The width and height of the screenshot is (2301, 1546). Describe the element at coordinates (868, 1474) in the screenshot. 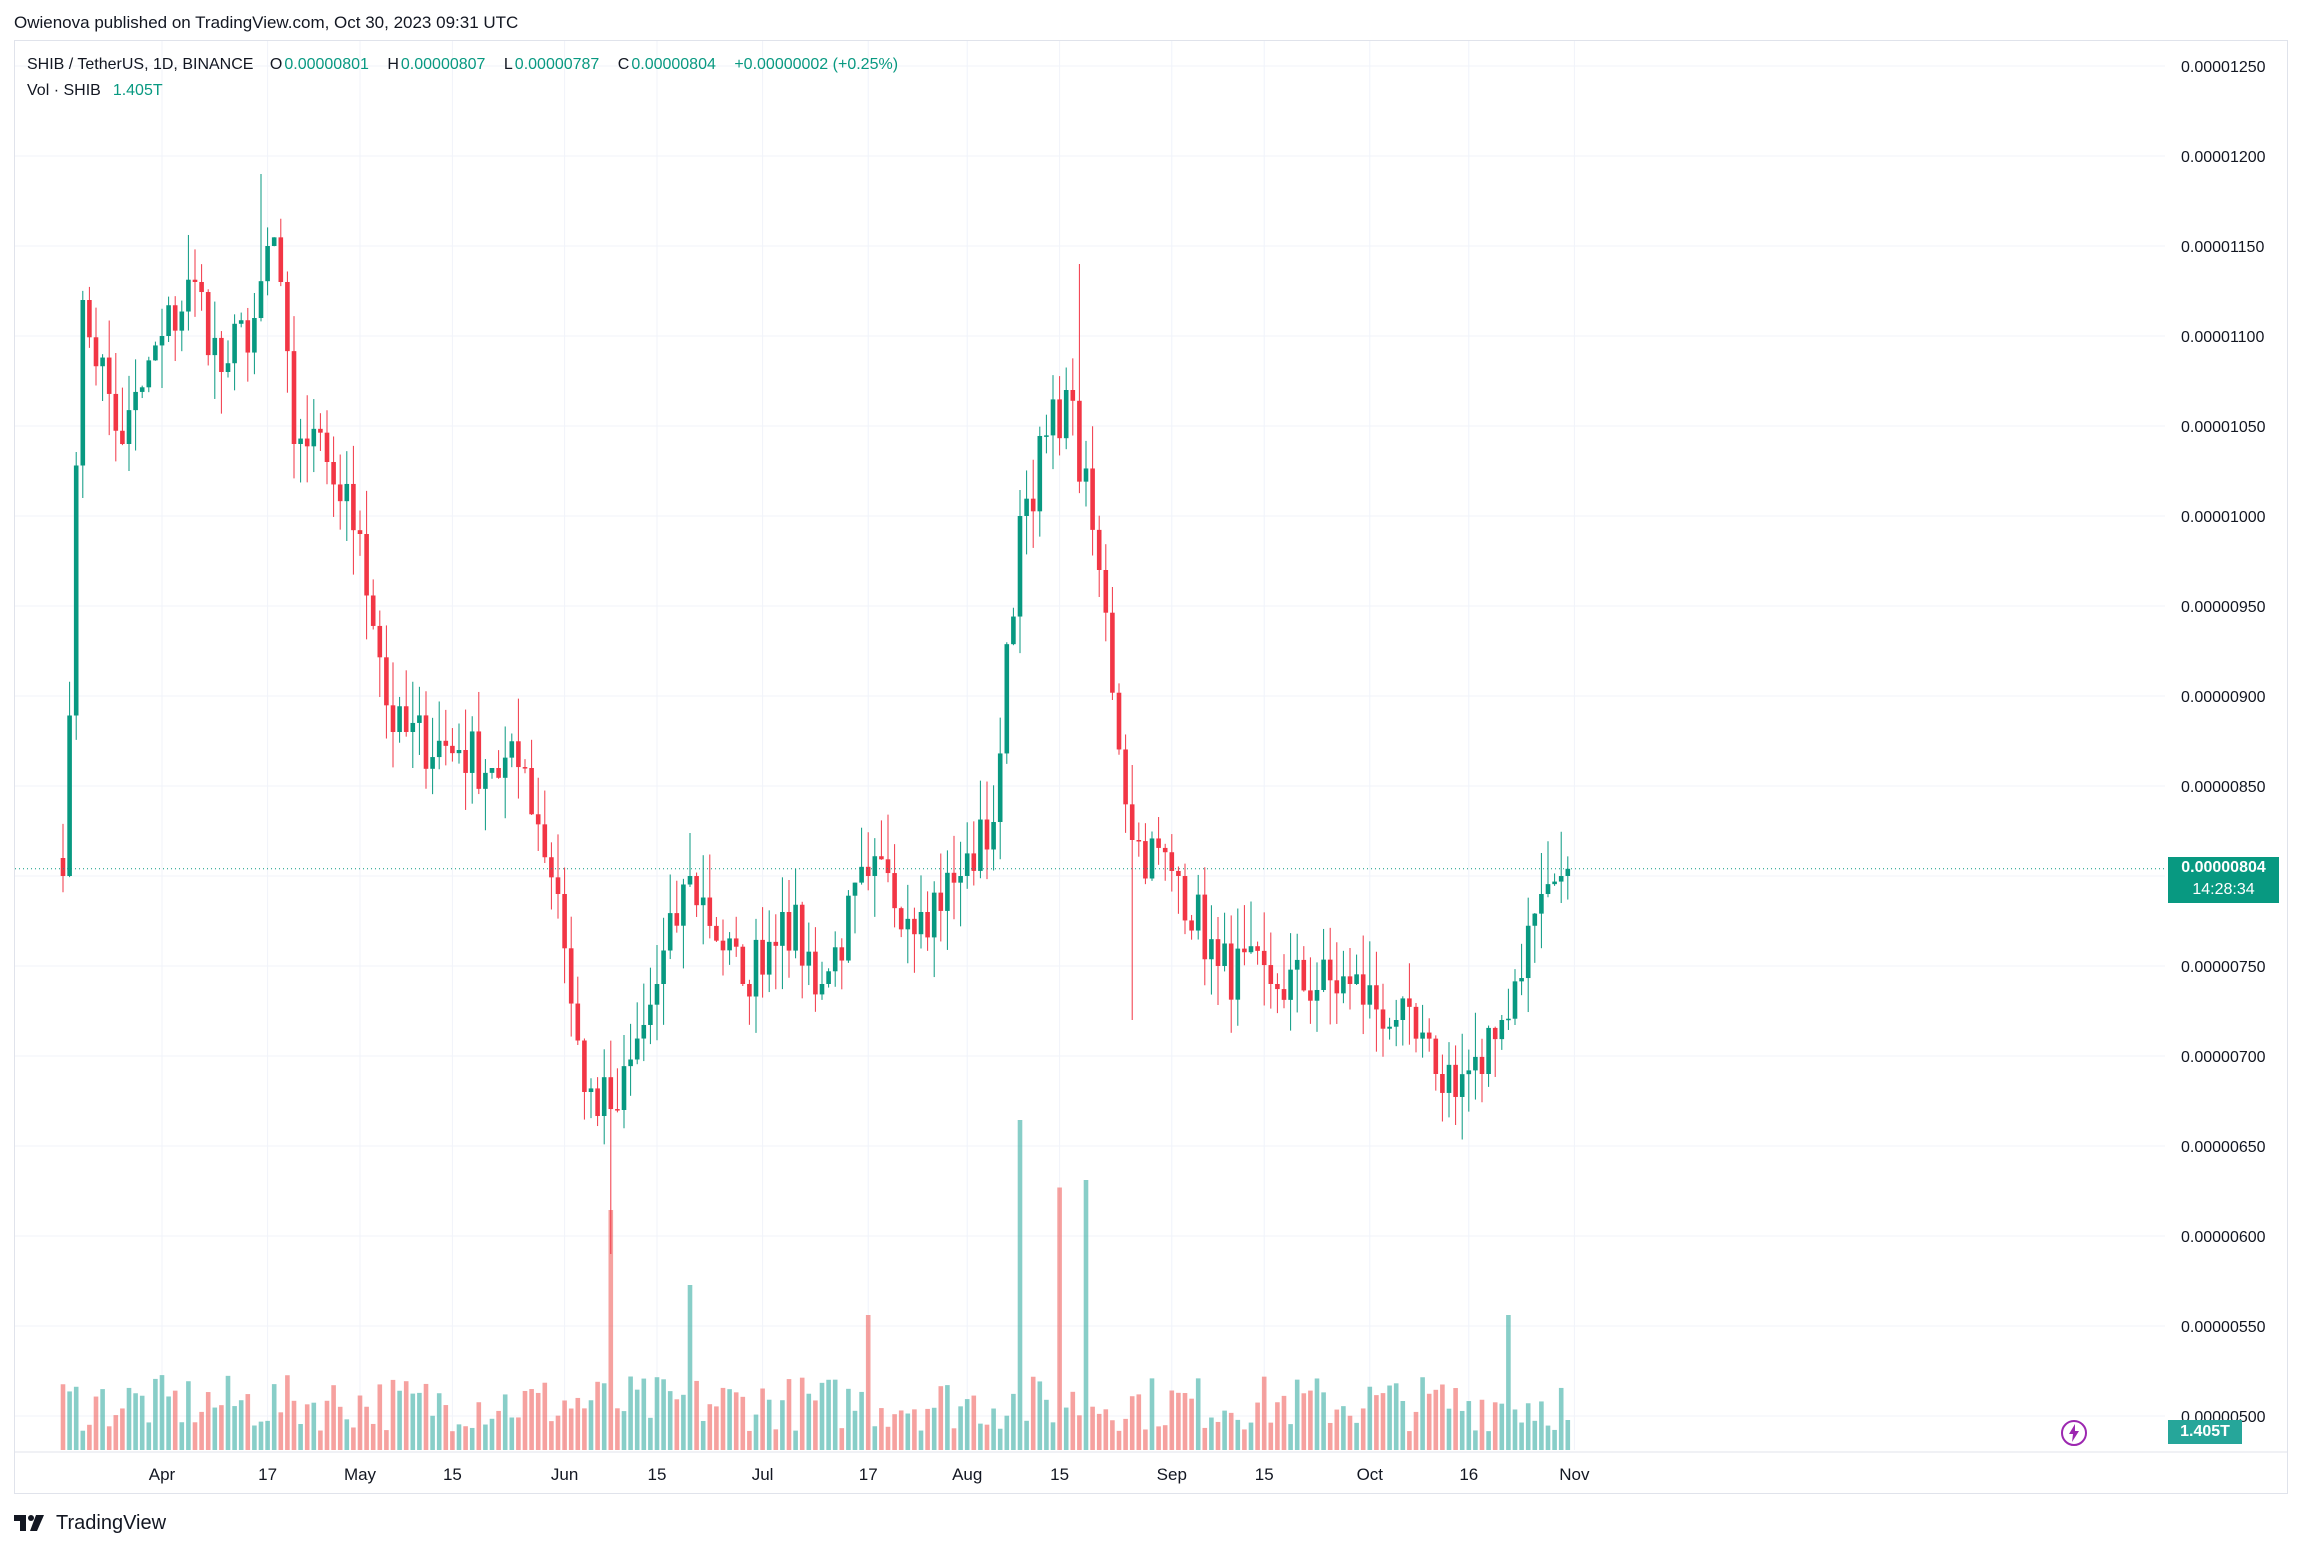

I see `x-tick-label: 17` at that location.